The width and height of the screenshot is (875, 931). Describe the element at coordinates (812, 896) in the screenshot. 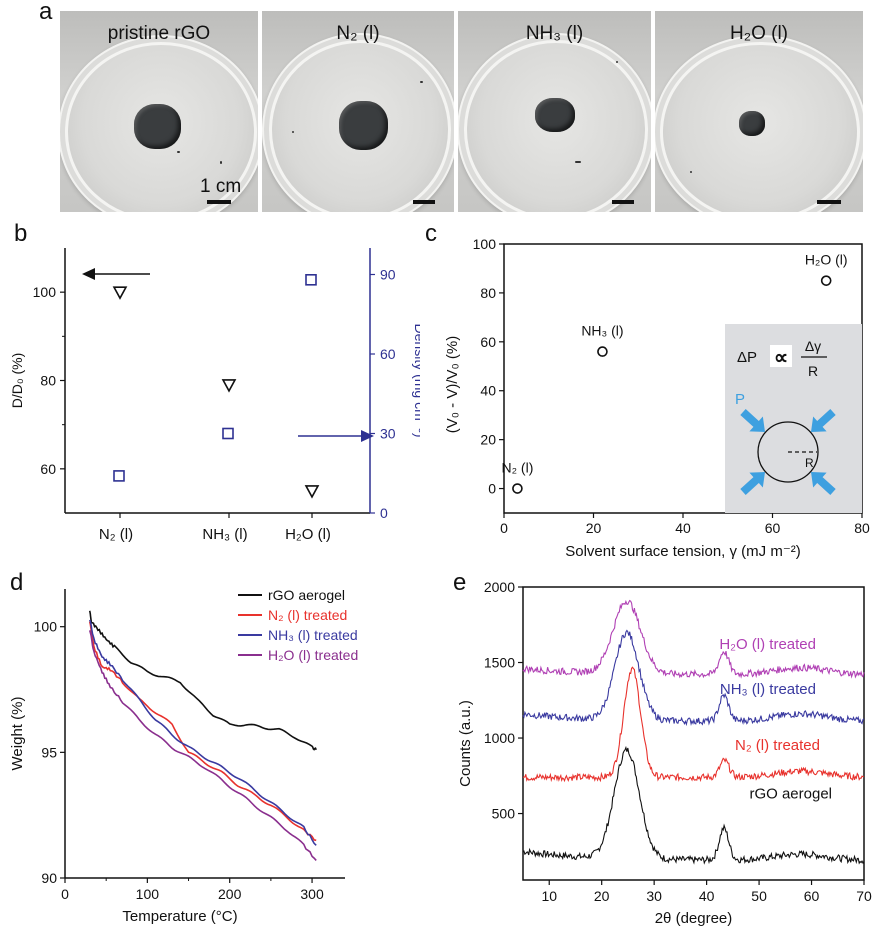

I see `x-tick-label: 60` at that location.